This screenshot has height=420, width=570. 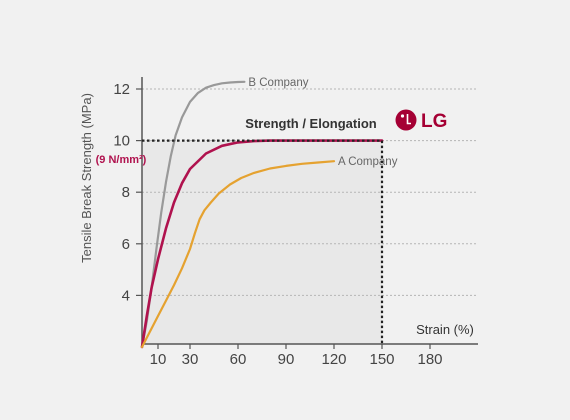 I want to click on lg-logo-eye, so click(x=402, y=116).